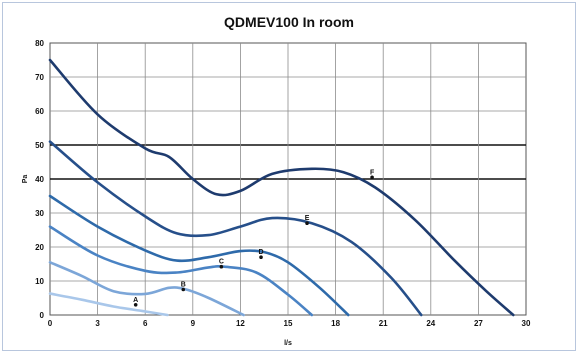  Describe the element at coordinates (183, 285) in the screenshot. I see `point-label-b: B` at that location.